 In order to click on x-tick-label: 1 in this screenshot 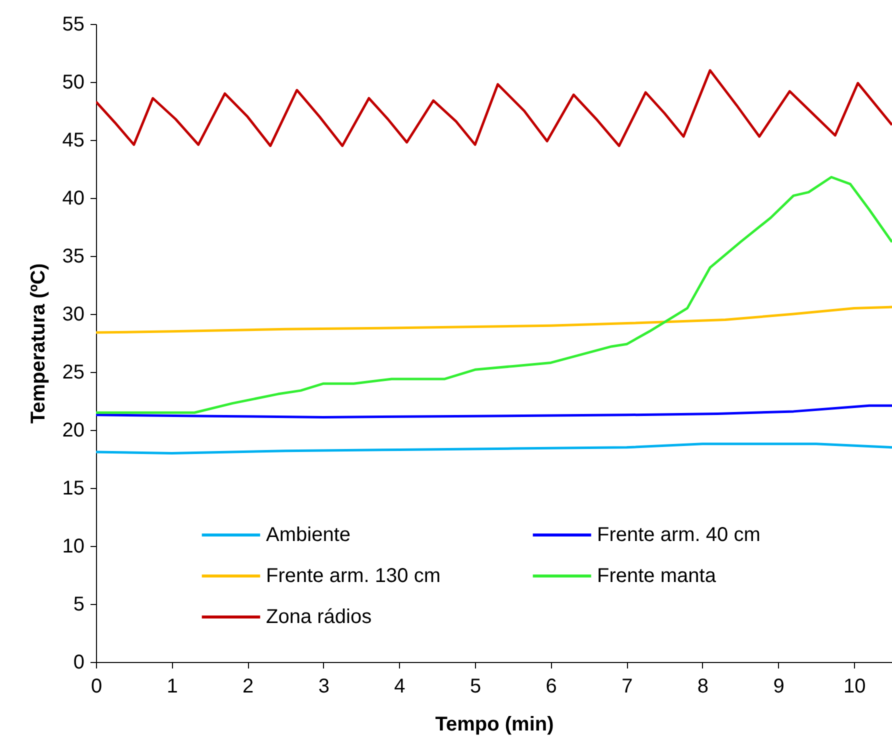, I will do `click(172, 687)`.